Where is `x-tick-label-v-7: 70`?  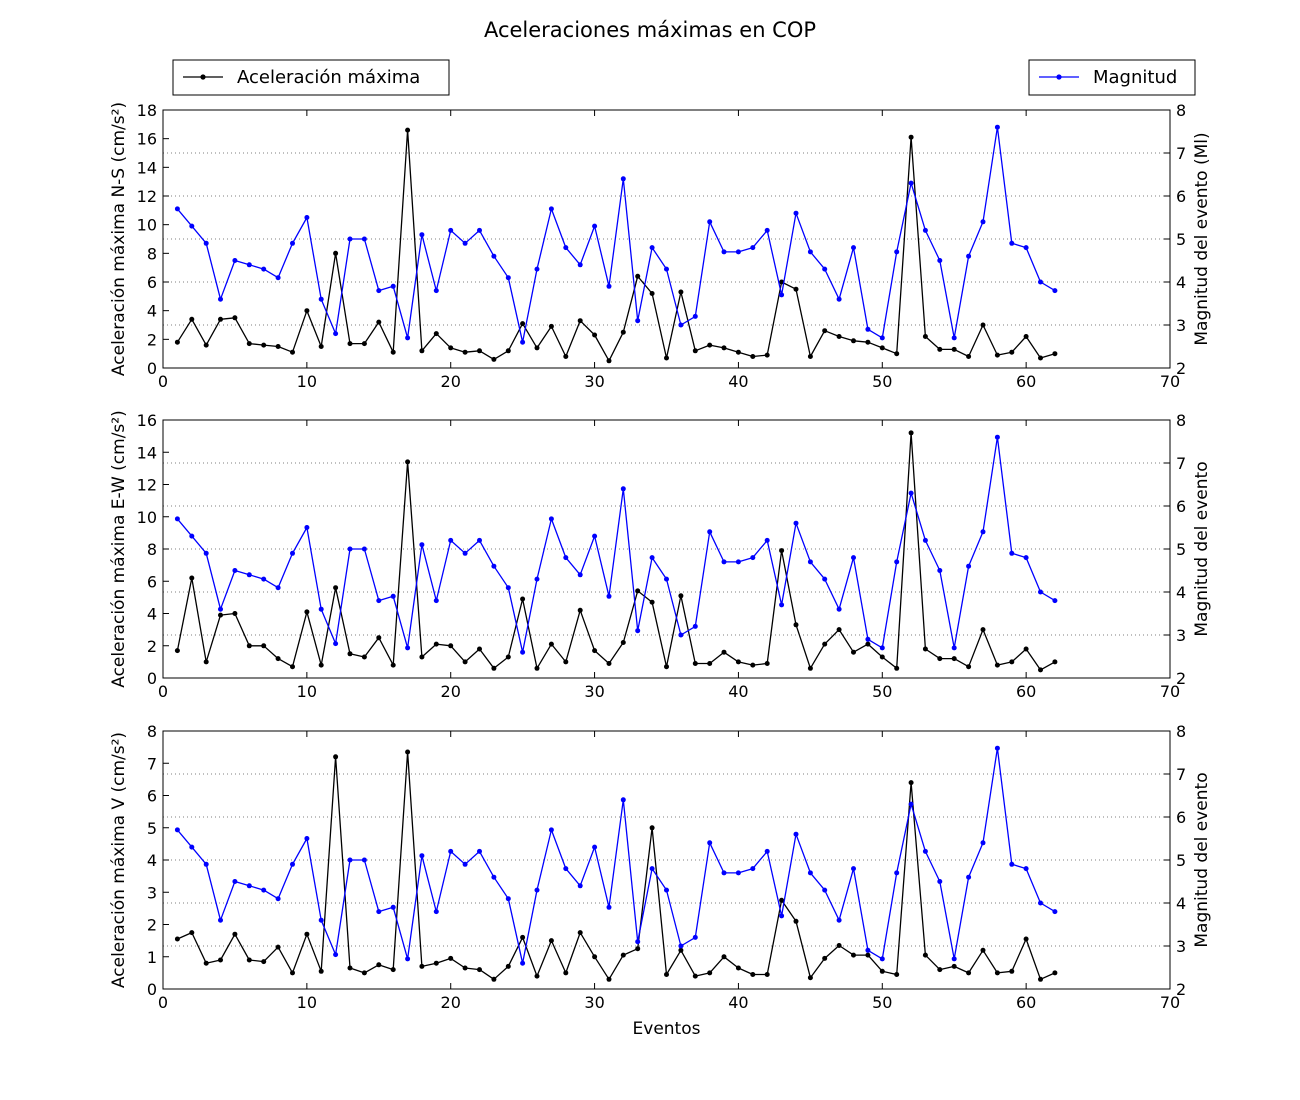 x-tick-label-v-7: 70 is located at coordinates (1170, 1002).